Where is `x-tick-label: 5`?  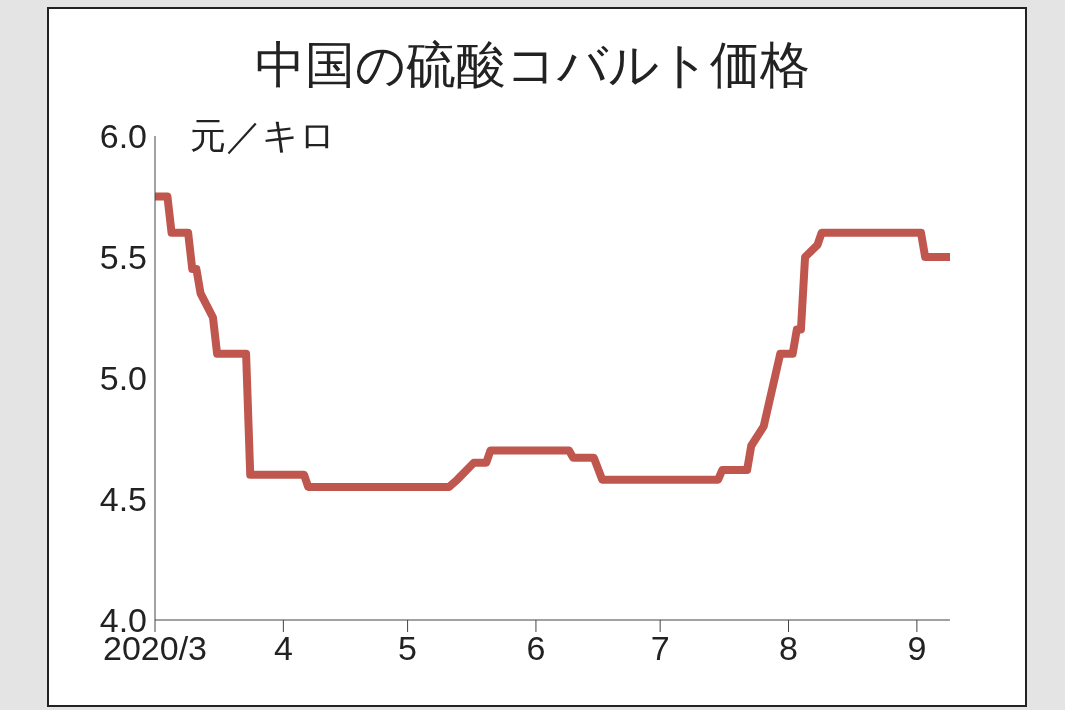 x-tick-label: 5 is located at coordinates (408, 648).